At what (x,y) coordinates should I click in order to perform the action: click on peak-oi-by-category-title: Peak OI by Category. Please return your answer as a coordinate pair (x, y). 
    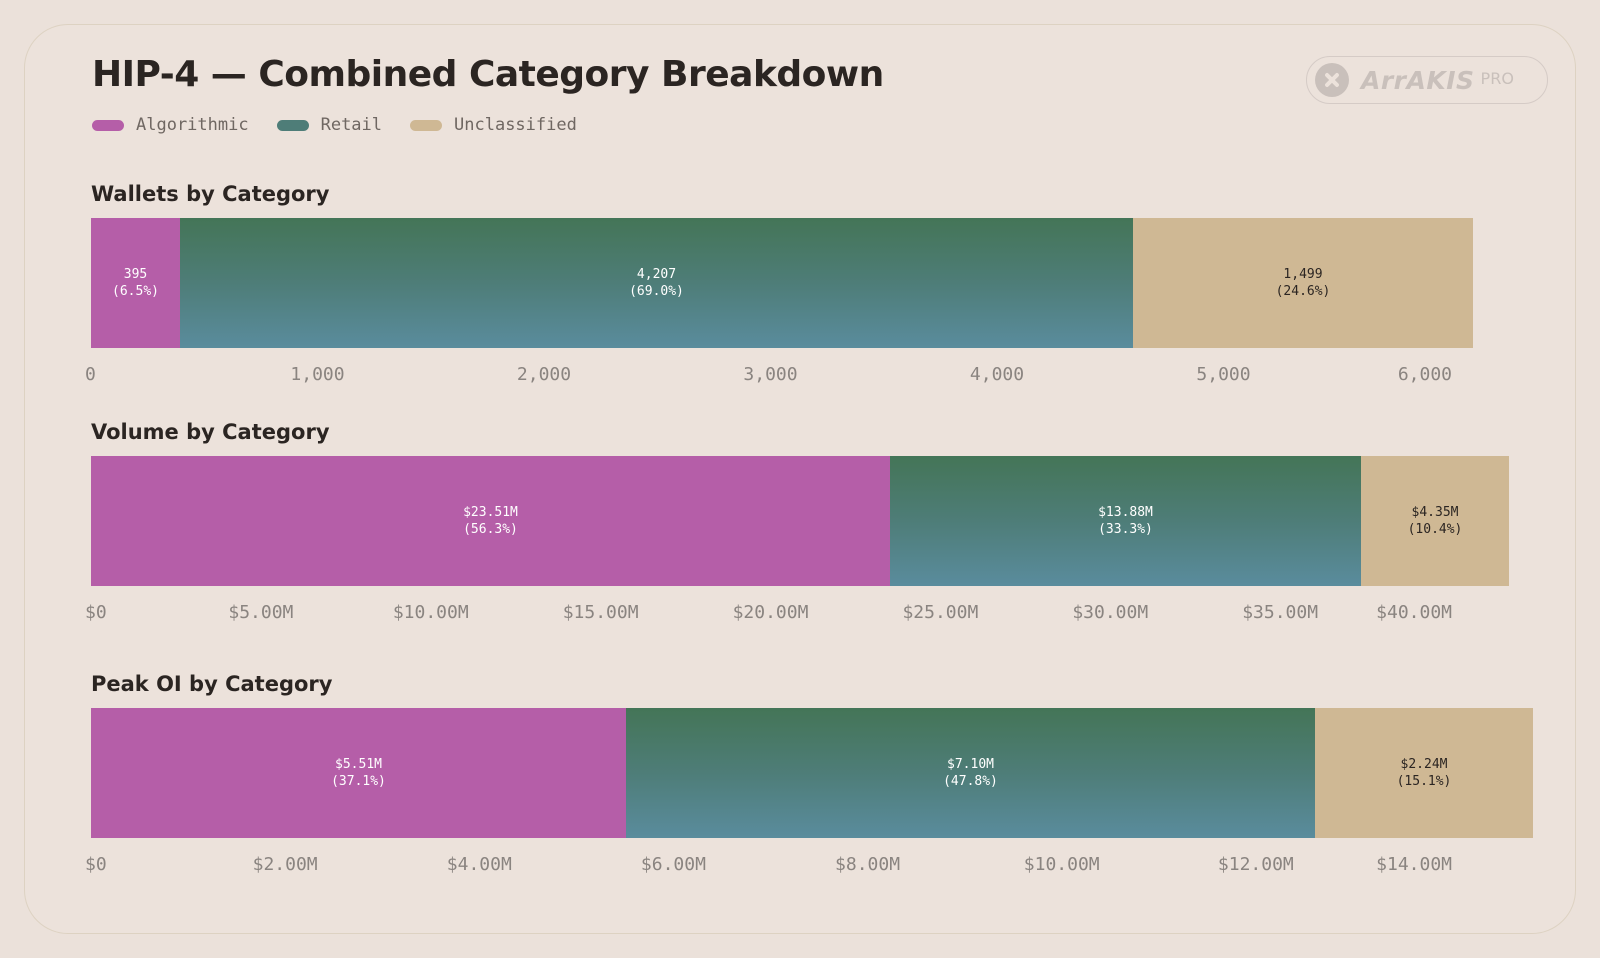
    Looking at the image, I should click on (212, 684).